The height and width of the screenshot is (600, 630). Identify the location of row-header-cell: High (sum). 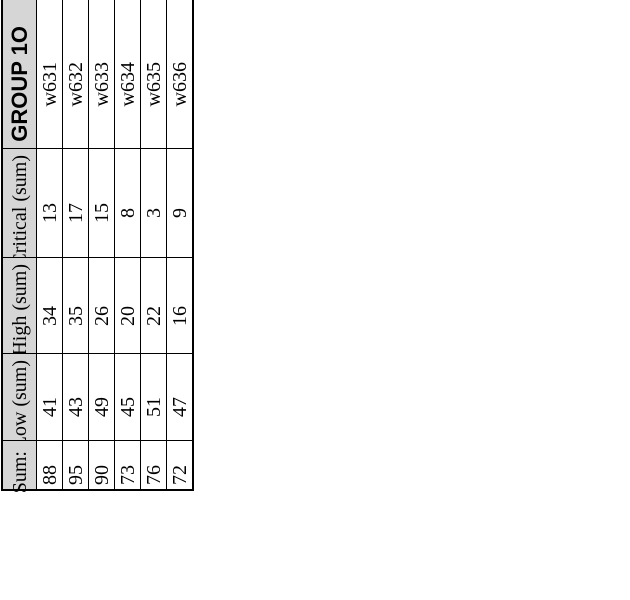
(19, 305).